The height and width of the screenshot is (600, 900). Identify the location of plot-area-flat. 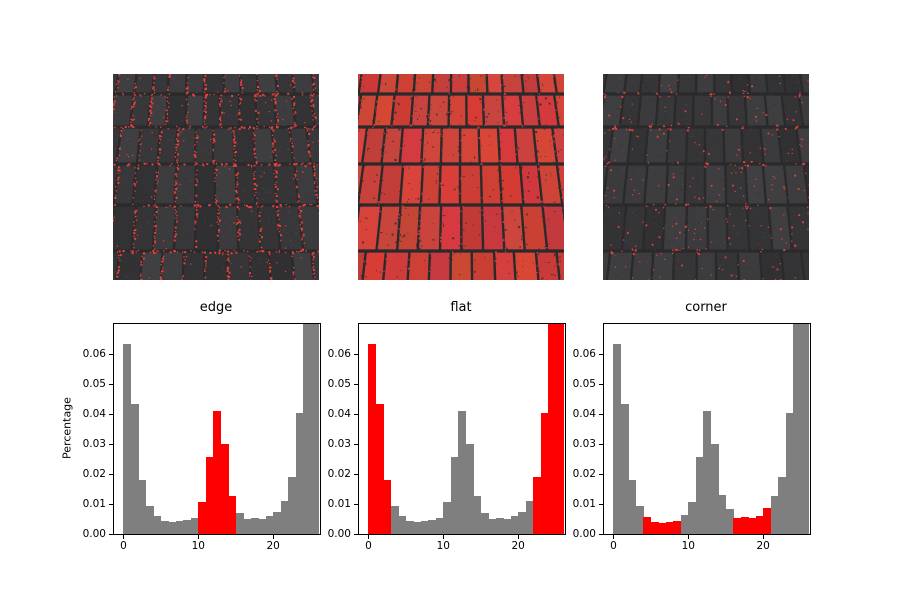
(462, 429).